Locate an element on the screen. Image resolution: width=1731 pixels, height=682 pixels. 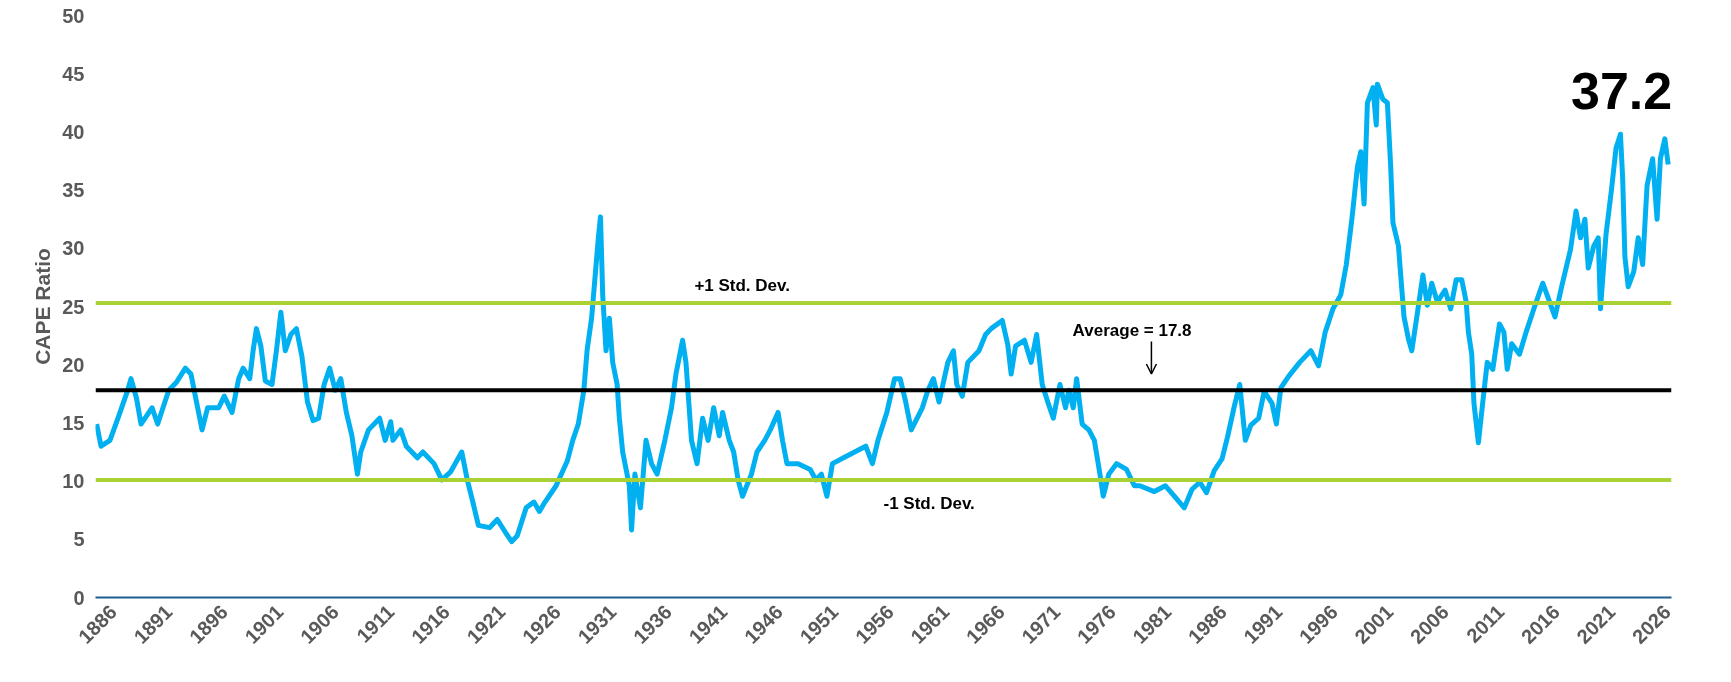
y-tick-label: 45 is located at coordinates (73, 73).